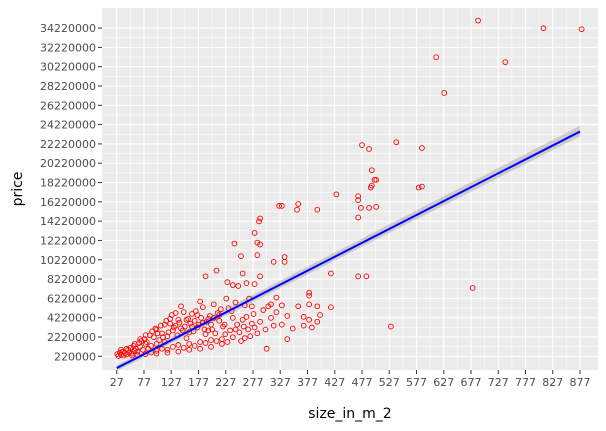  I want to click on y-tick-label: 24220000, so click(68, 125).